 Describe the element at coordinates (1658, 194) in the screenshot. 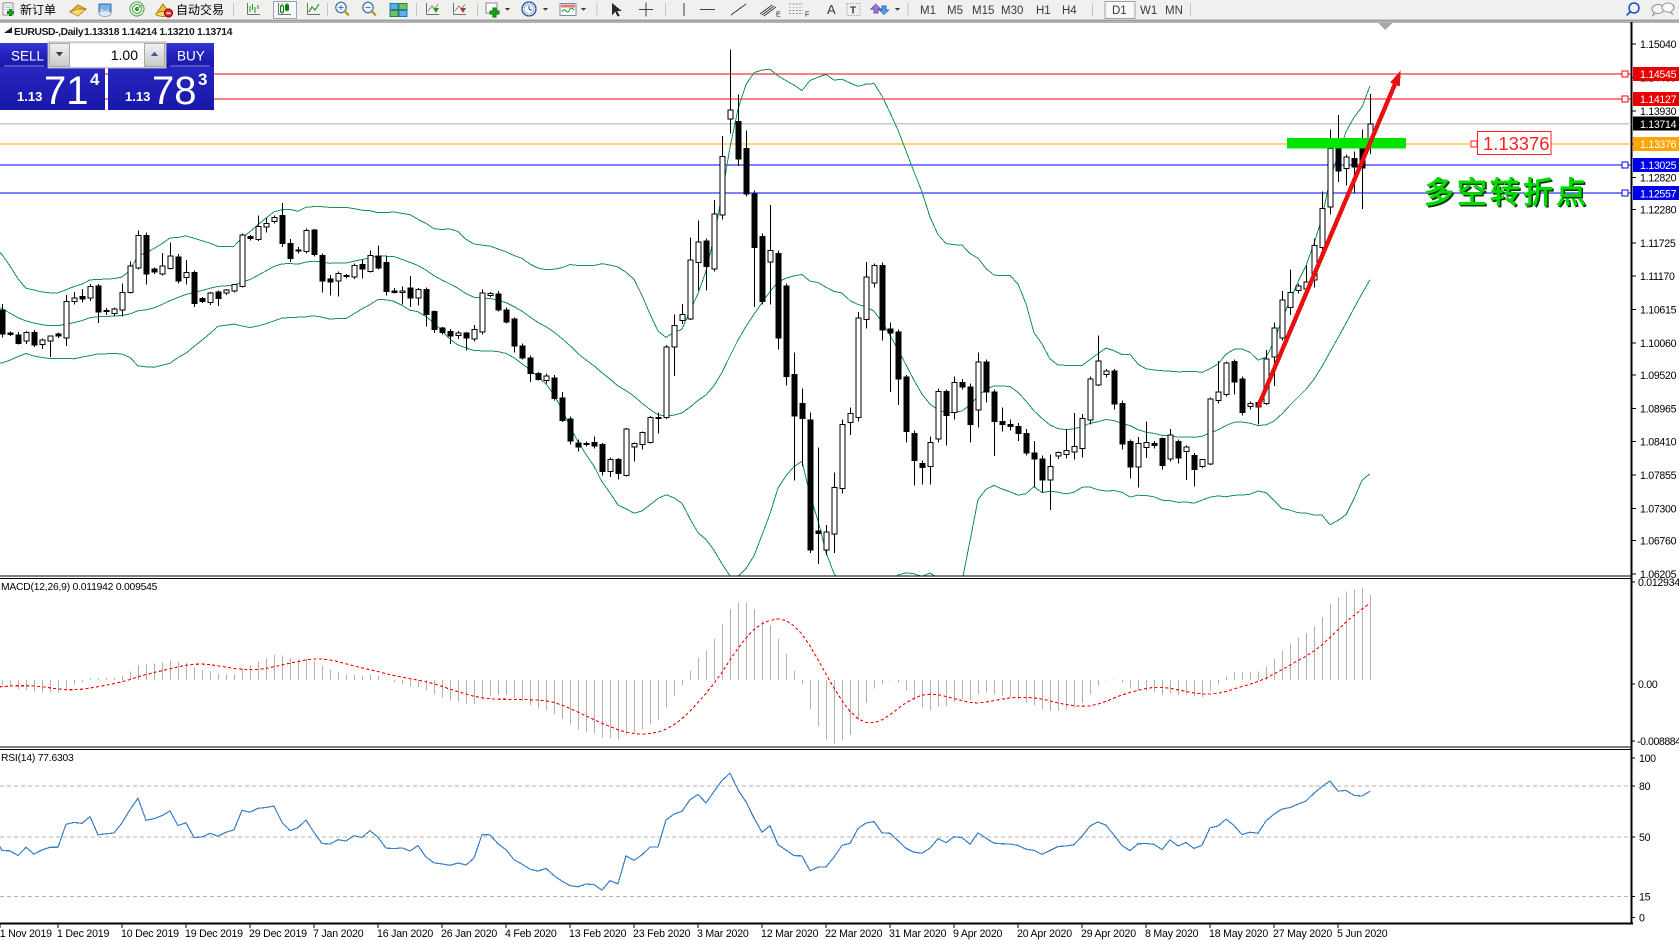

I see `svg-text: 1.12557` at that location.